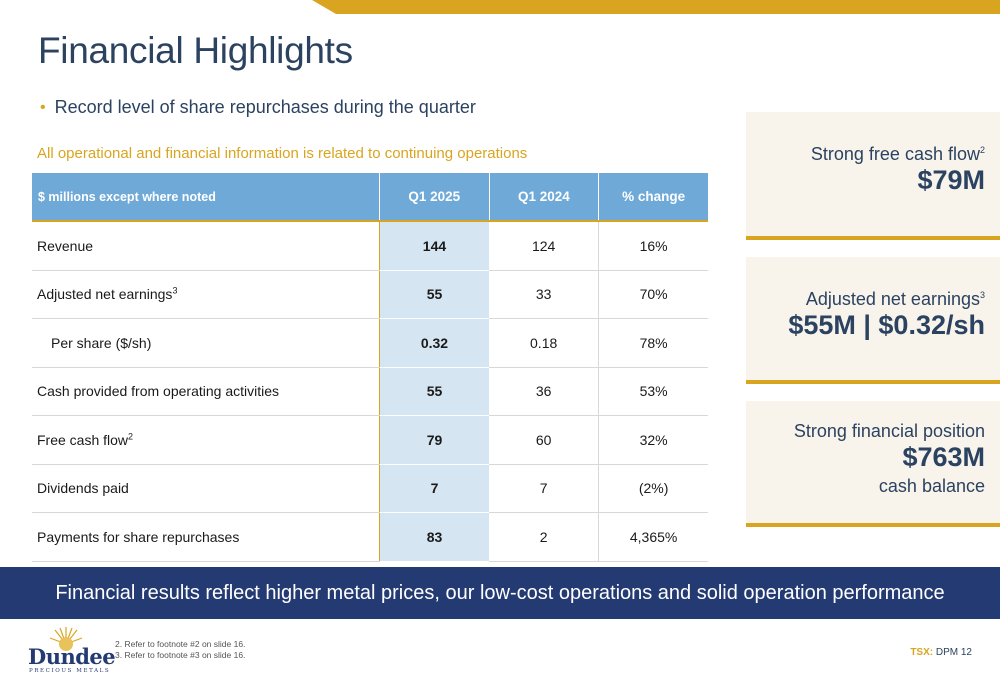  Describe the element at coordinates (206, 440) in the screenshot. I see `row-label: Free cash flow2` at that location.